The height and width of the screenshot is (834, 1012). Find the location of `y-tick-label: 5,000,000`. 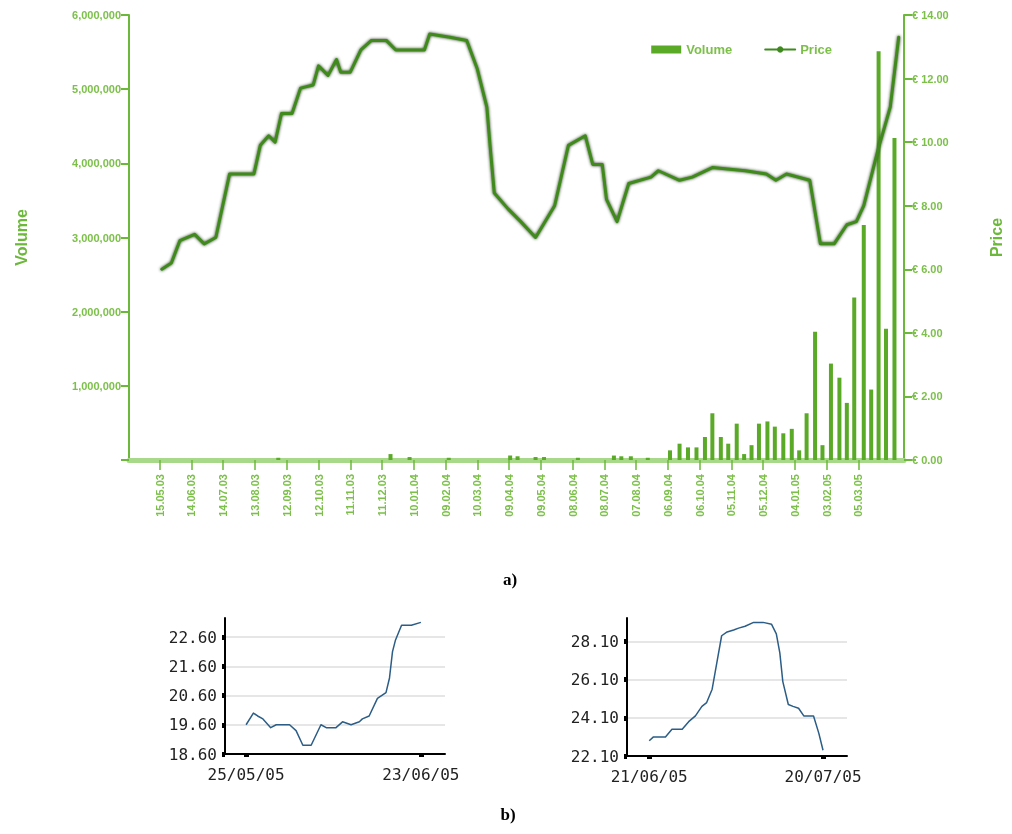

y-tick-label: 5,000,000 is located at coordinates (96, 89).